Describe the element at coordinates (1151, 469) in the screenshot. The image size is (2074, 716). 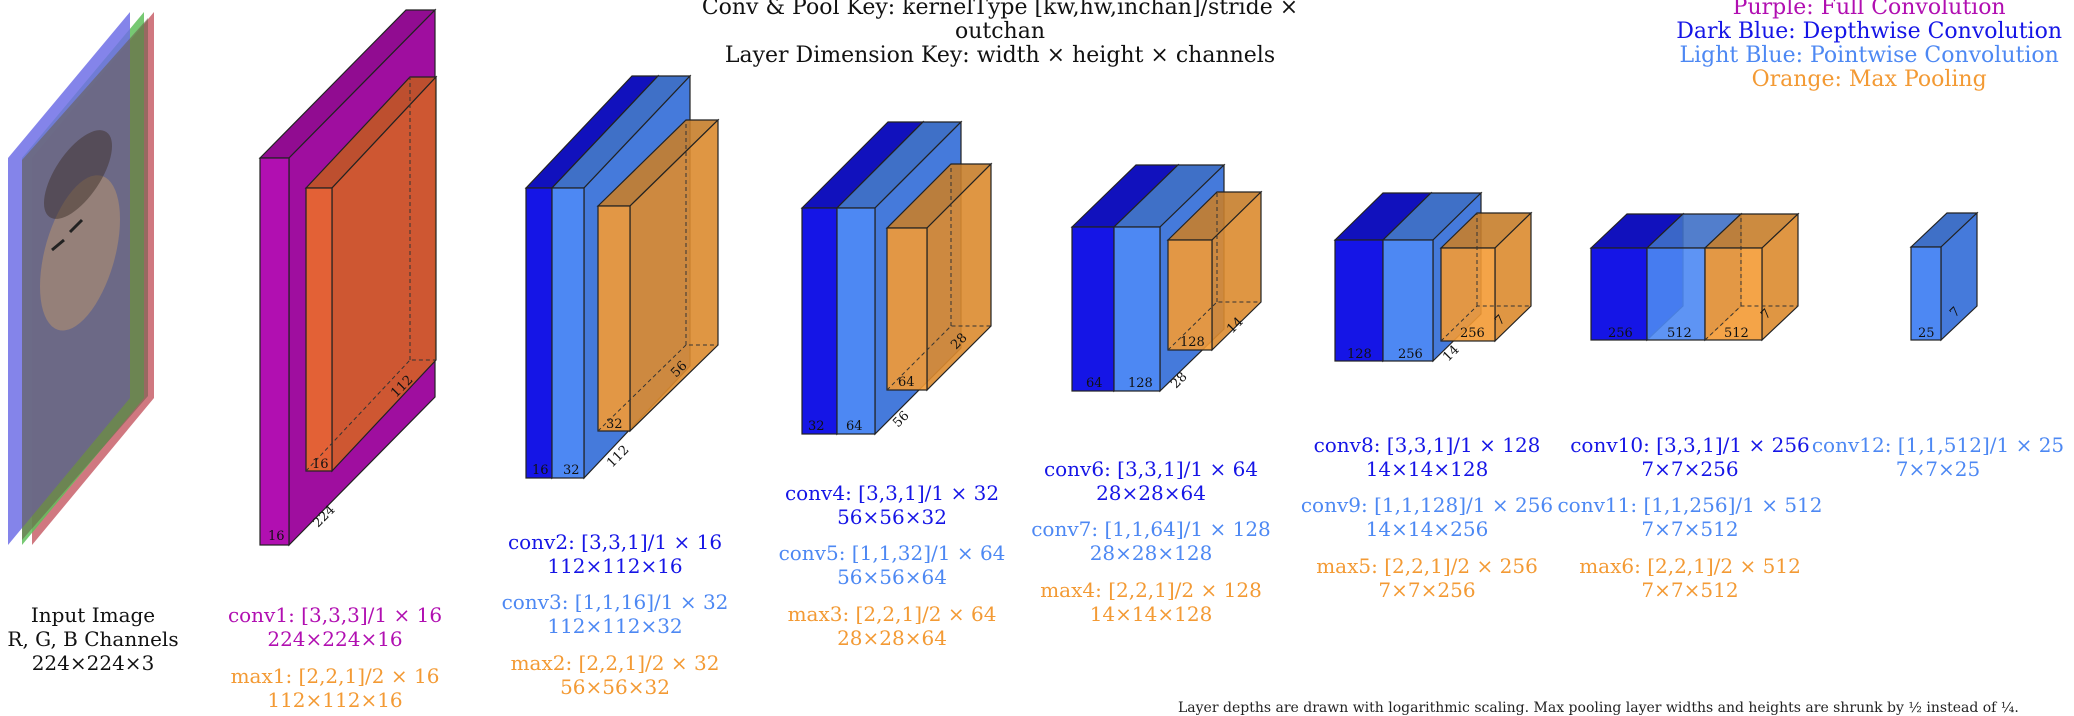
I see `caption-conv6-kernel: conv6: [3,3,1]/1 × 64` at that location.